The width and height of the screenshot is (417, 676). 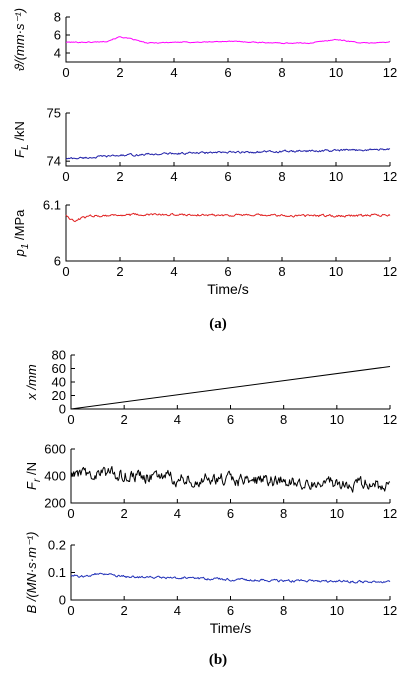 I want to click on chart-2-ytick-label-1: 6.1, so click(x=52, y=205).